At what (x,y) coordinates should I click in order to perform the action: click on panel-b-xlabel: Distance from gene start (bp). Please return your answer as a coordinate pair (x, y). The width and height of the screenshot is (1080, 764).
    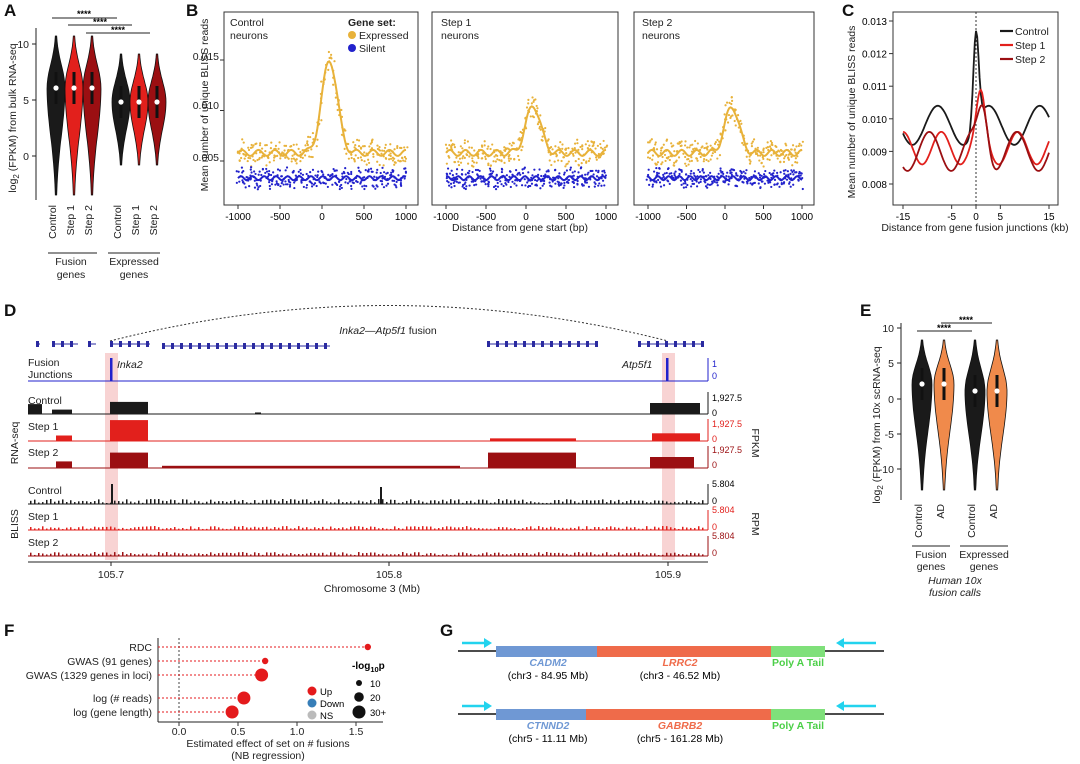
    Looking at the image, I should click on (520, 228).